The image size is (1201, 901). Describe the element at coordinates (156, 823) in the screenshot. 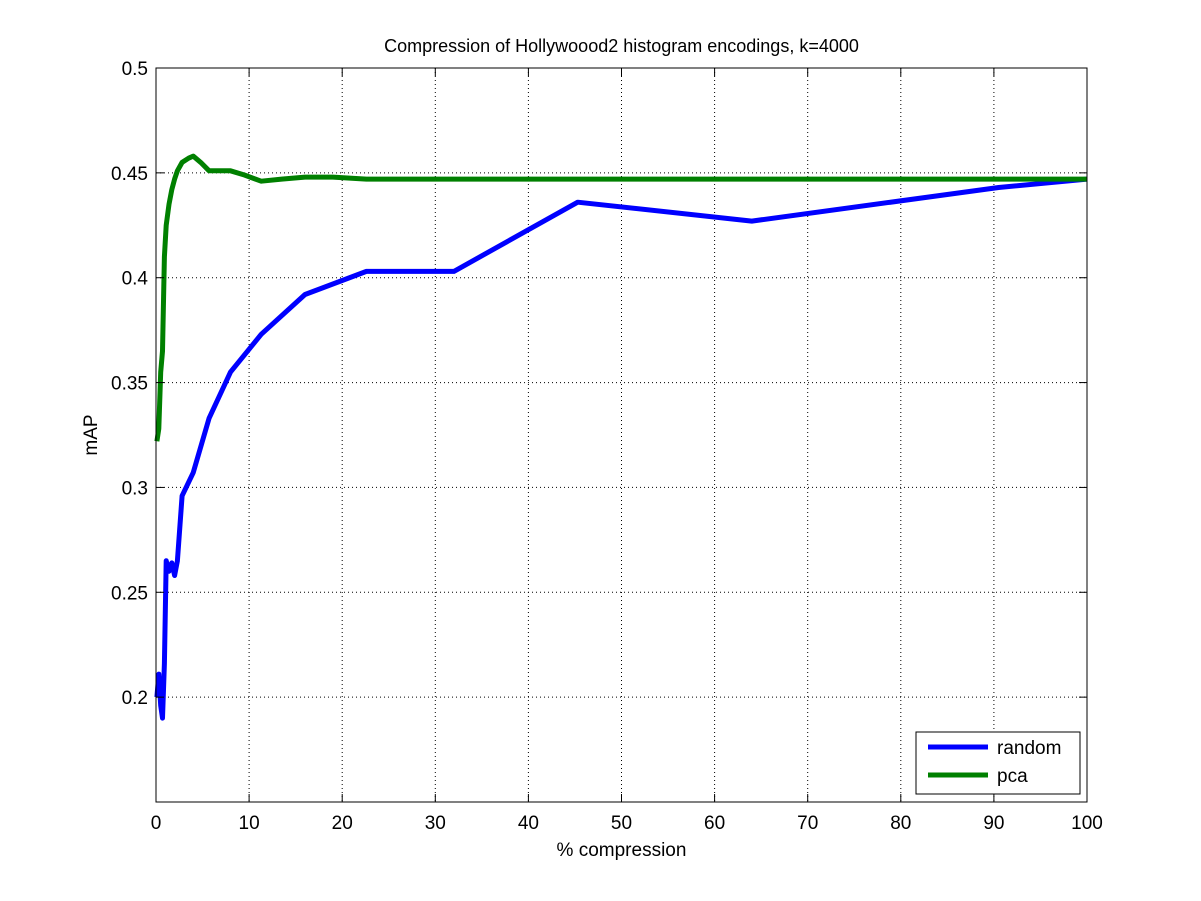

I see `x-tick-label: 0` at that location.